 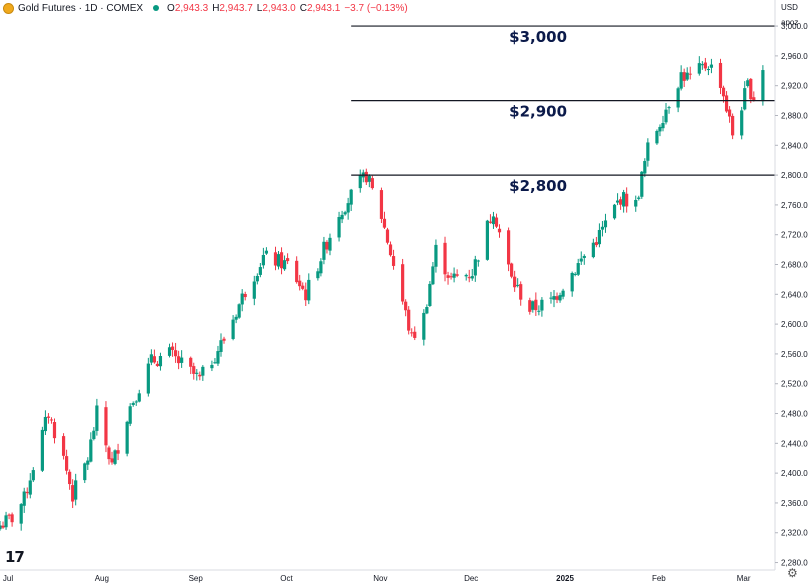 I want to click on y-tick-label: 2,720.0, so click(x=794, y=235).